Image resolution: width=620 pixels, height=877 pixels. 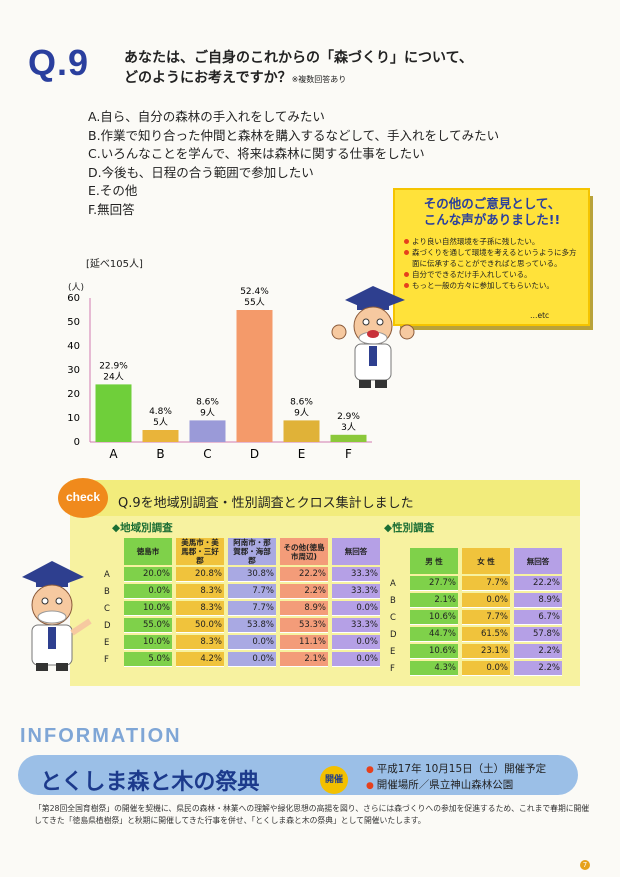 What do you see at coordinates (585, 865) in the screenshot?
I see `page-number: 7` at bounding box center [585, 865].